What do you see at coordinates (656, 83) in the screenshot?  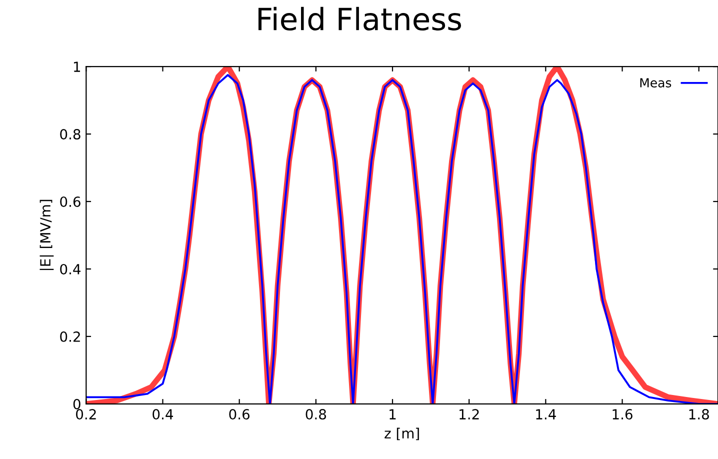 I see `legend-label: Meas` at bounding box center [656, 83].